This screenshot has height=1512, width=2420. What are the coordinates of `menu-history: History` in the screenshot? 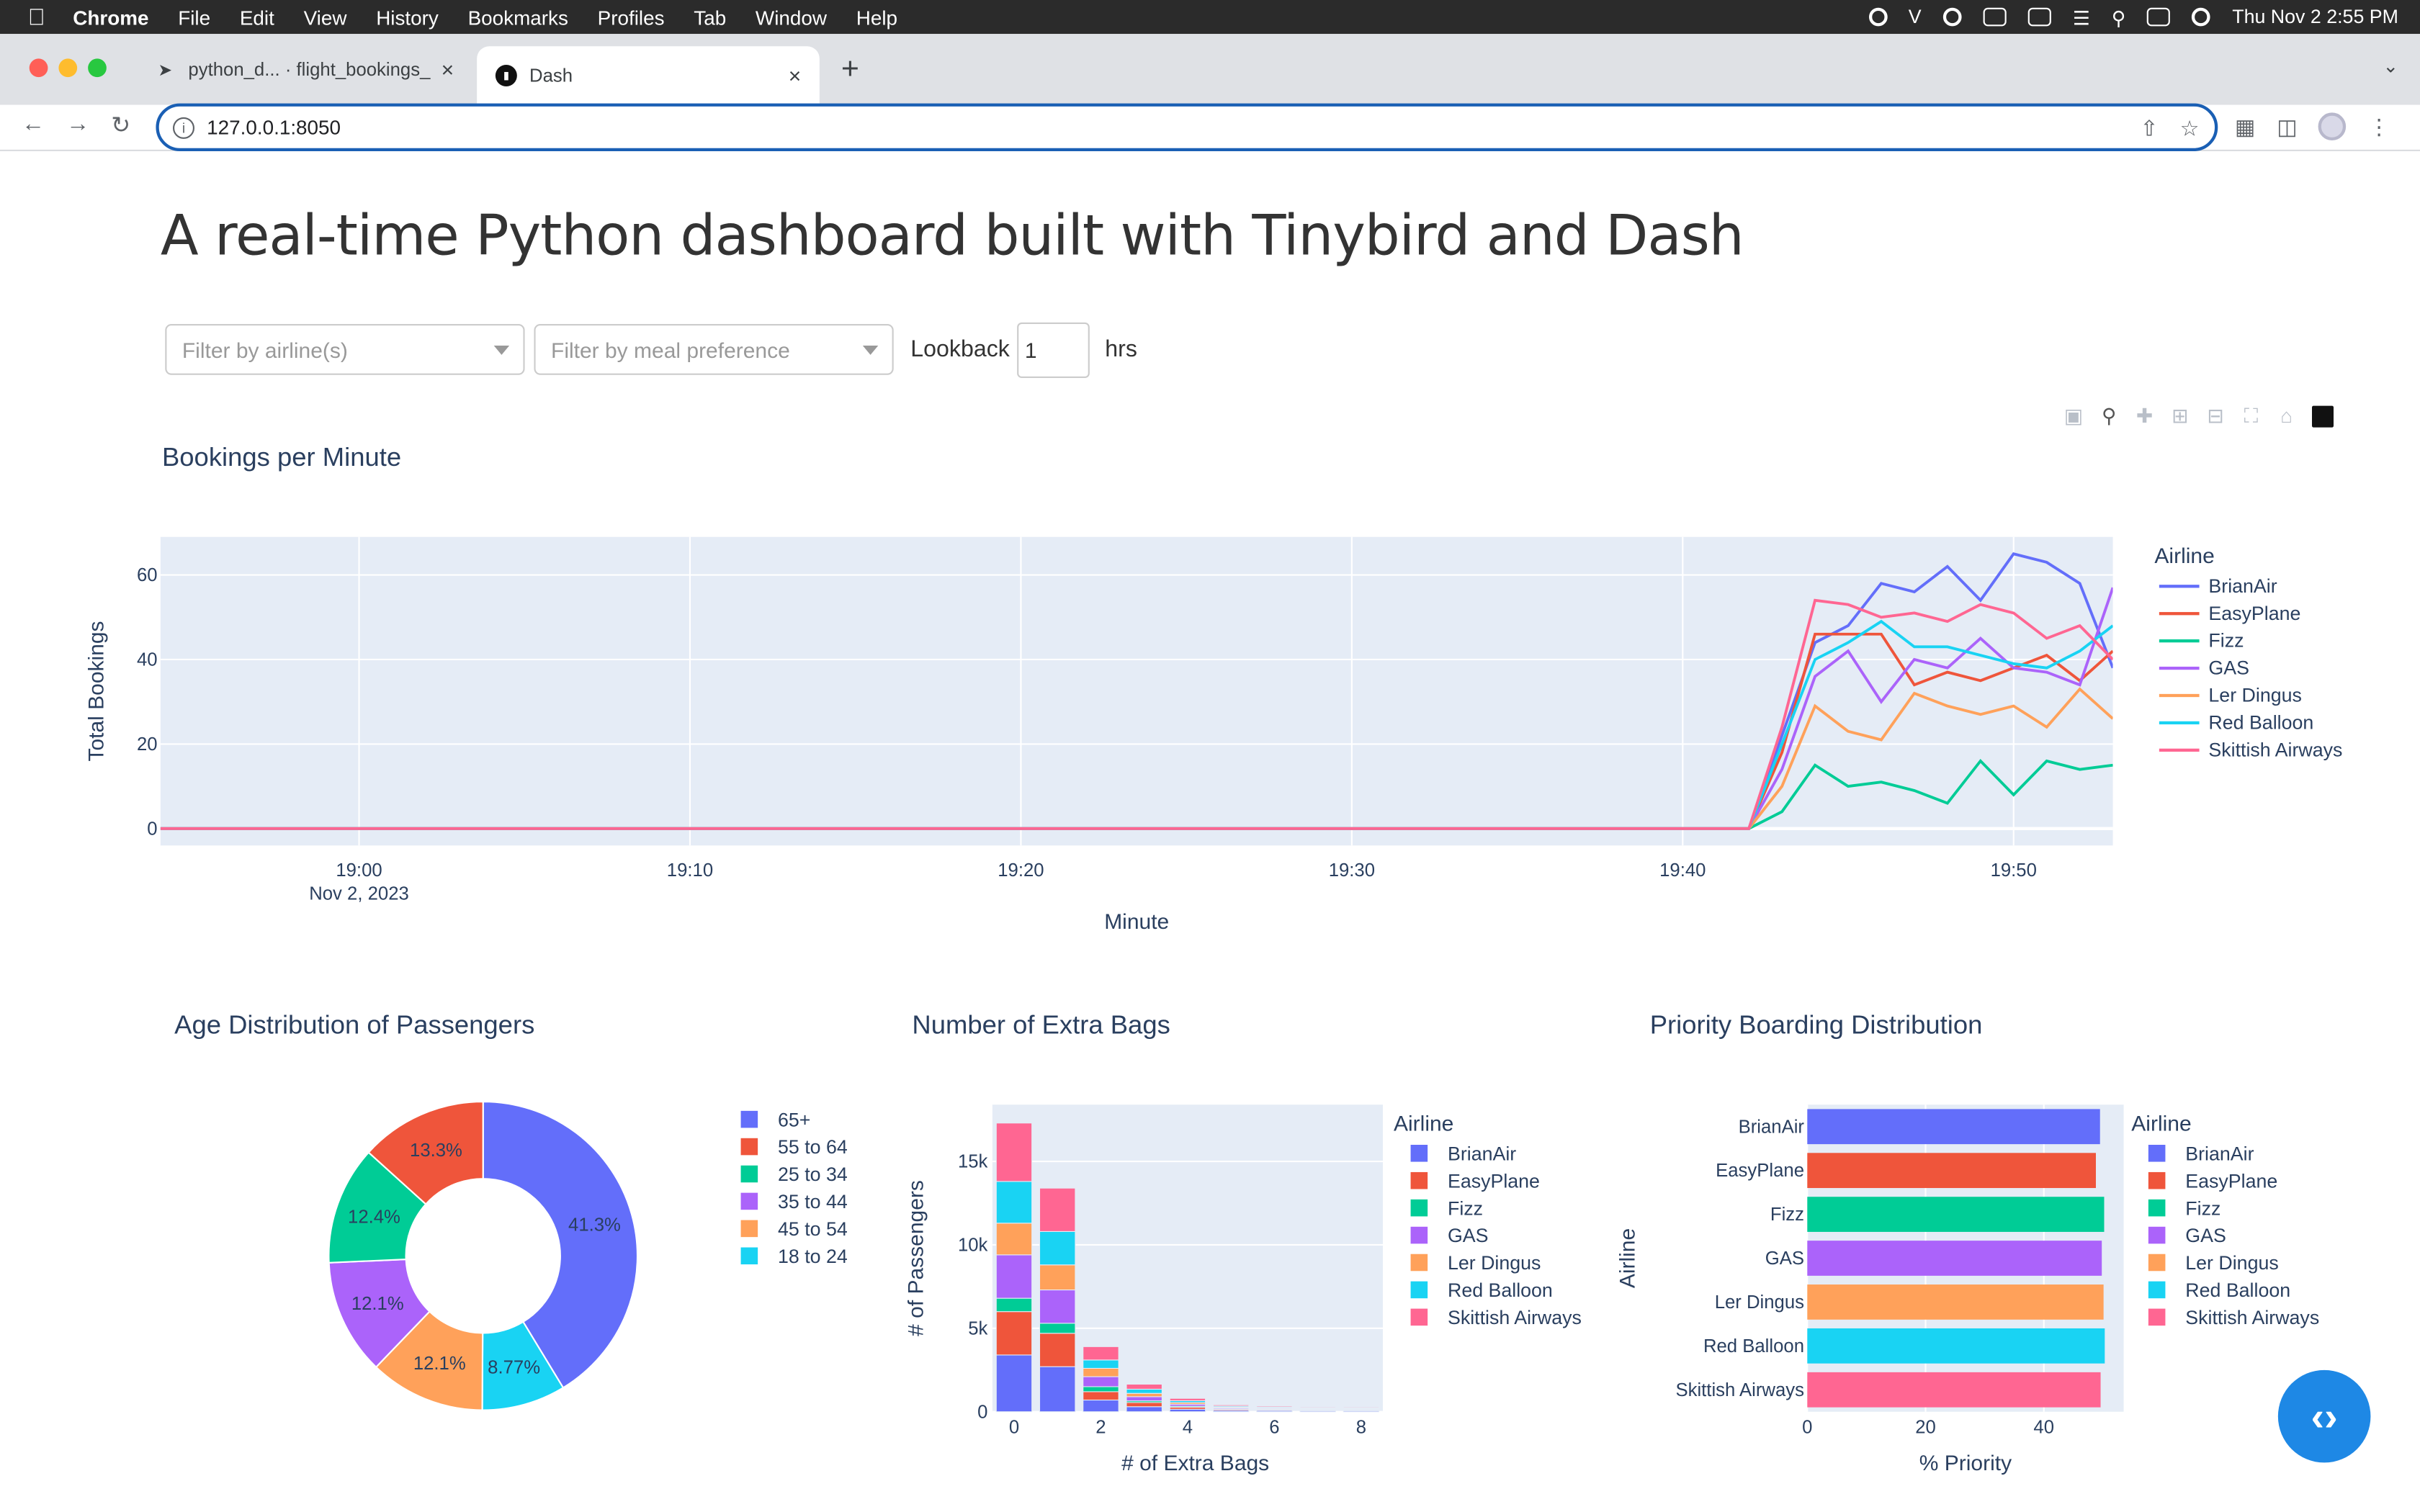 It's located at (399, 17).